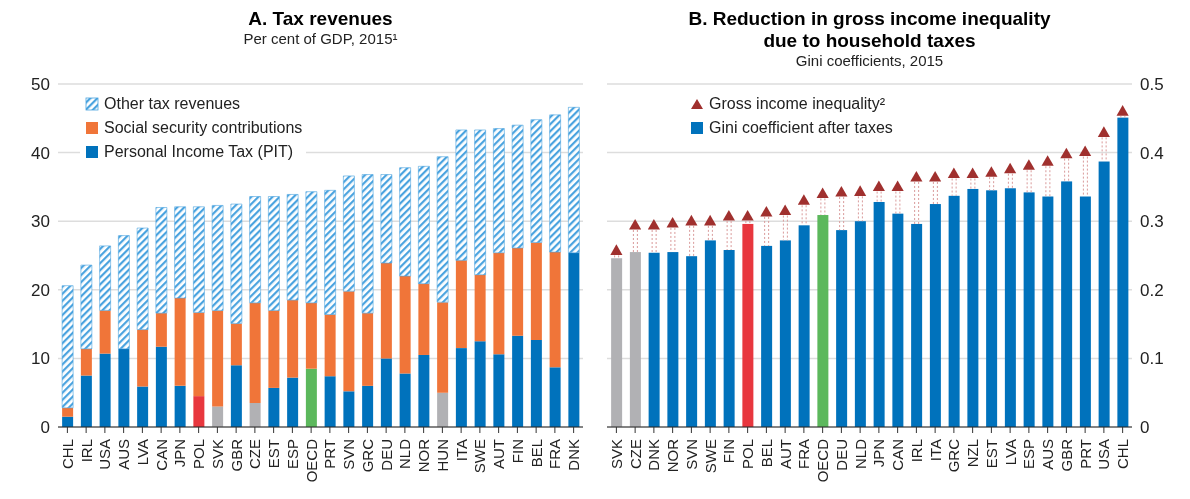 This screenshot has width=1190, height=499. I want to click on y-tick-label: 0, so click(45, 428).